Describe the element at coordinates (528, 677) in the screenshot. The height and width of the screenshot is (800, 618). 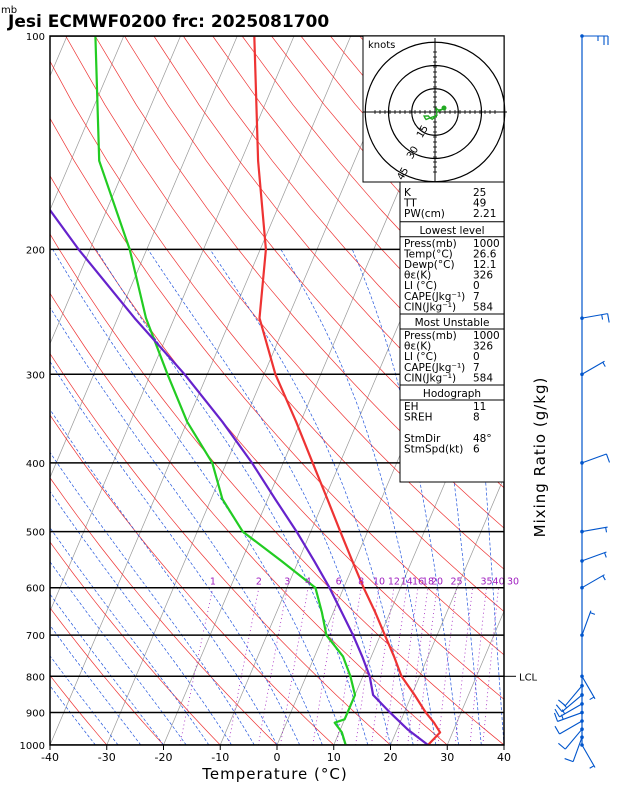
I see `lcl-label: LCL` at that location.